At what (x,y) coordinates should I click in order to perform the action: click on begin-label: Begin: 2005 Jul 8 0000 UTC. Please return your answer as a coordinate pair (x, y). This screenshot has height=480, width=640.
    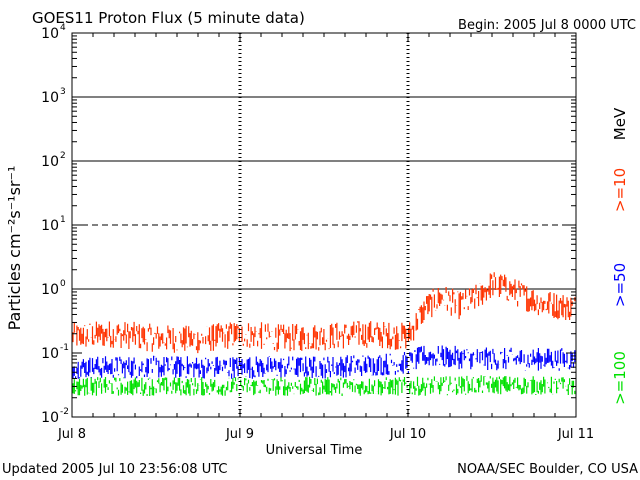
    Looking at the image, I should click on (547, 25).